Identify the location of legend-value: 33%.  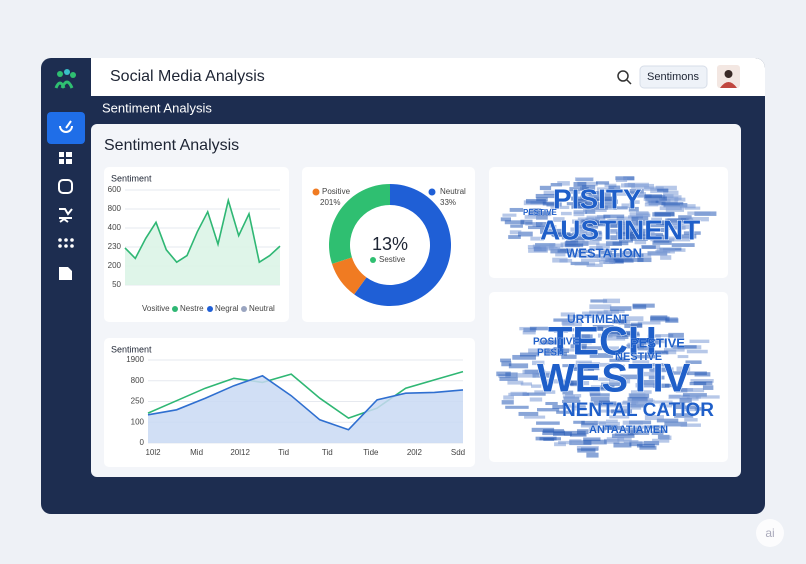
(448, 202).